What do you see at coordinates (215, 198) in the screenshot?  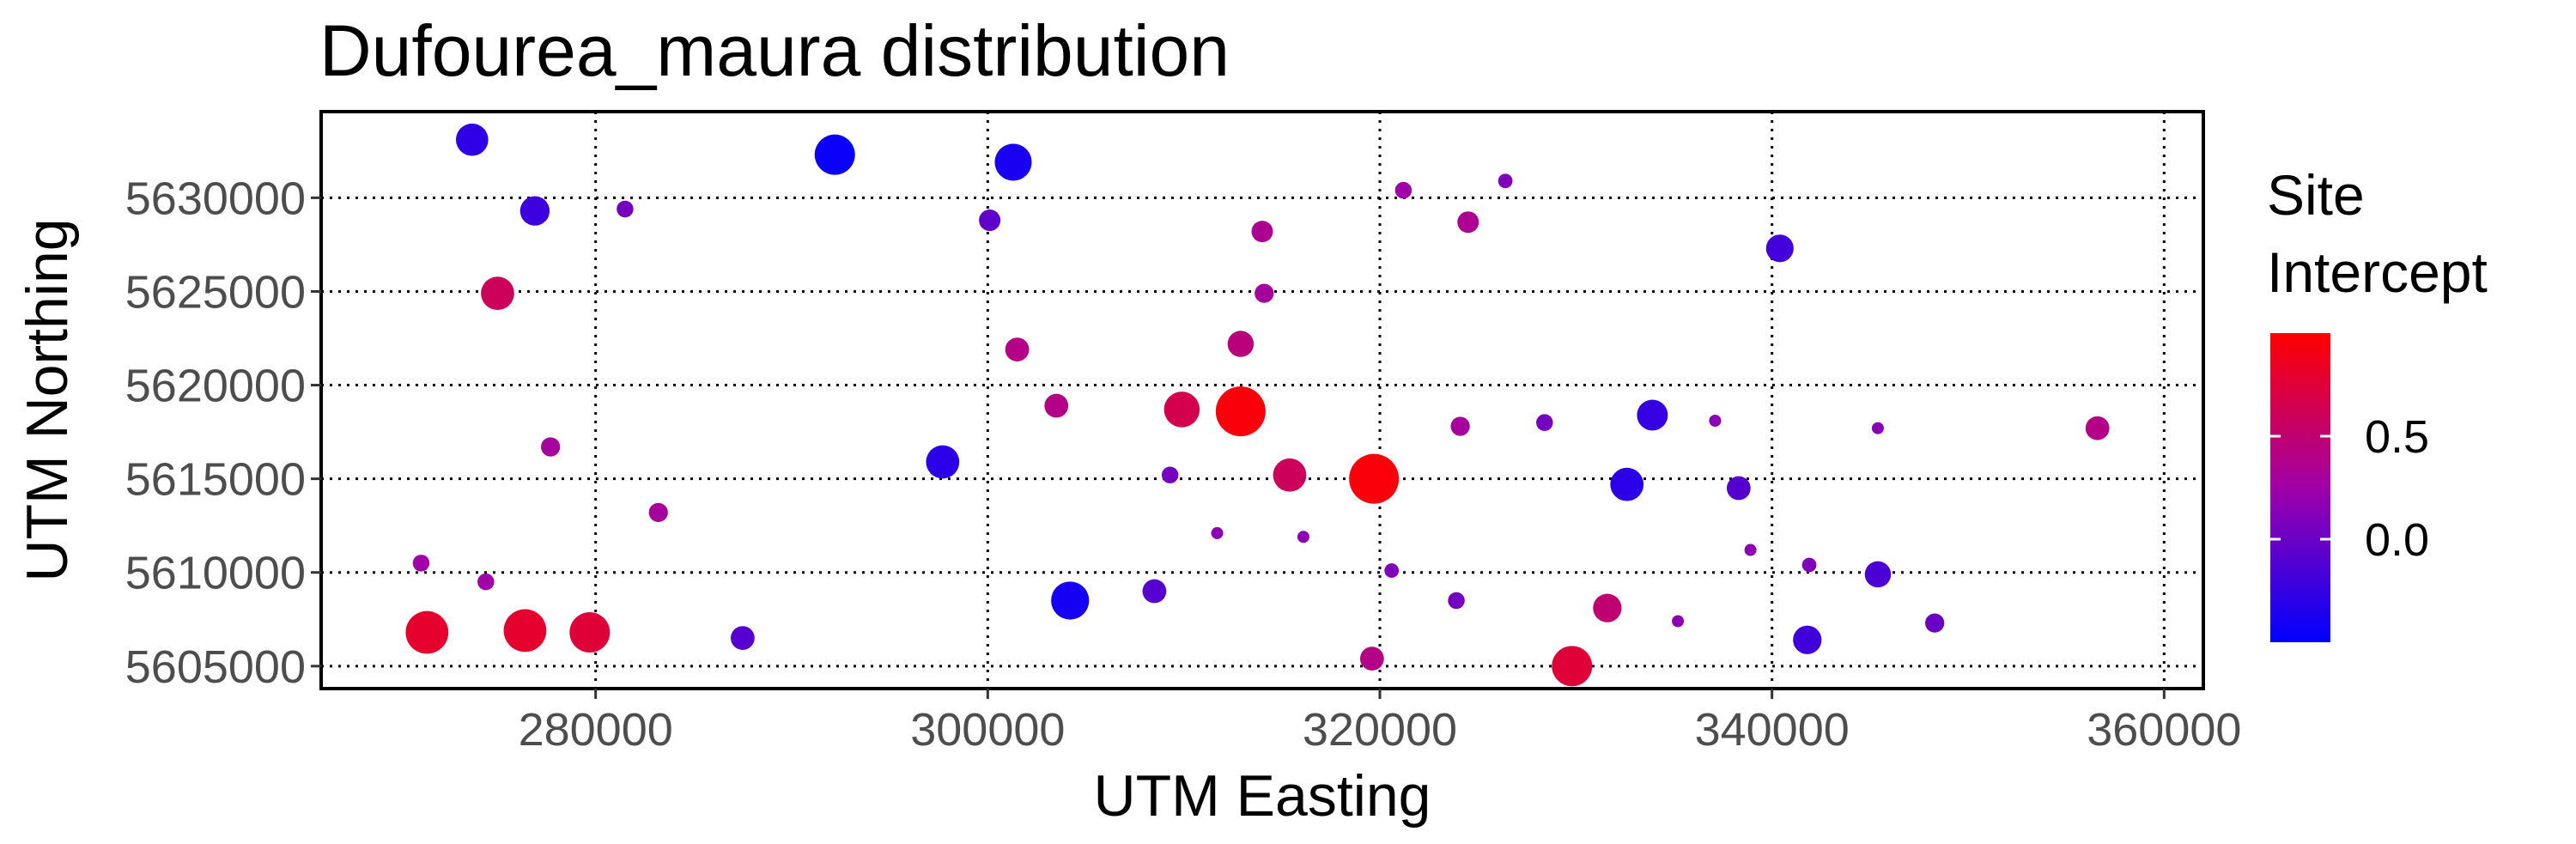 I see `y-tick-label: 5630000` at bounding box center [215, 198].